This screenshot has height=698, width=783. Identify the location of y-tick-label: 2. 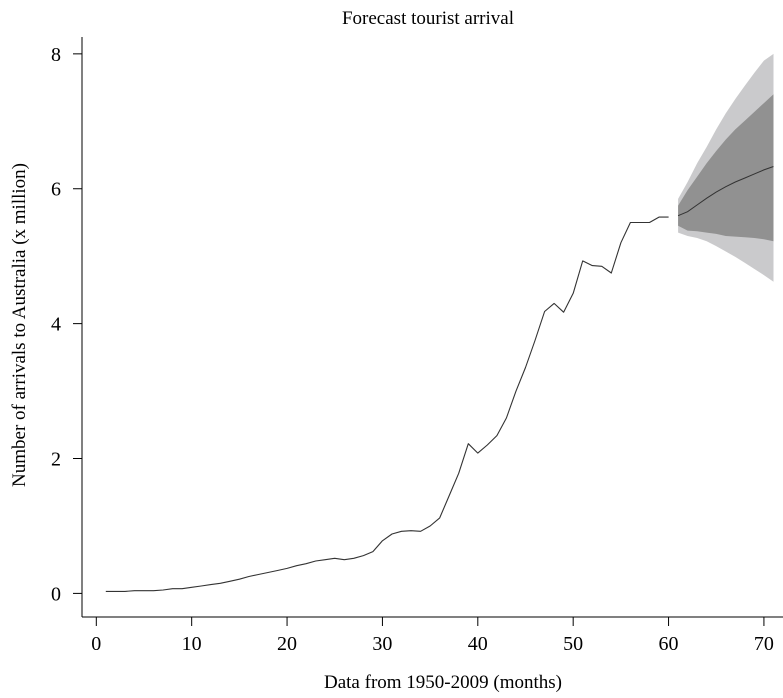
(56, 460).